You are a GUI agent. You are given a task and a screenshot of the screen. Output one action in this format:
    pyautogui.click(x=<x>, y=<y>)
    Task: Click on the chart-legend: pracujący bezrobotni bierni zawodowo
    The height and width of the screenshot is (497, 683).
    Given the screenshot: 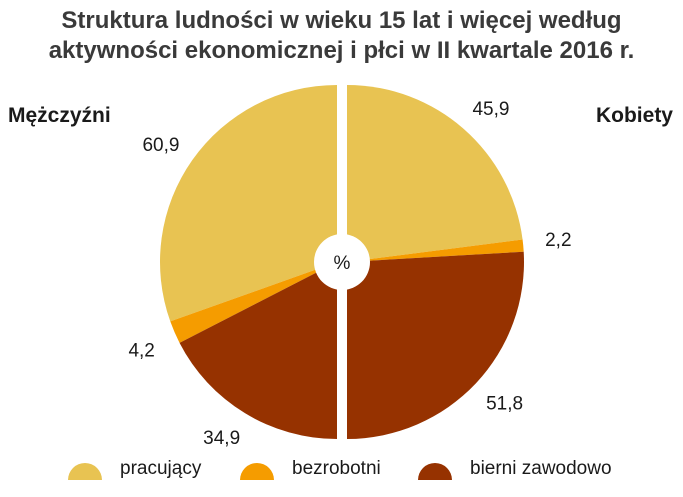 What is the action you would take?
    pyautogui.click(x=341, y=476)
    